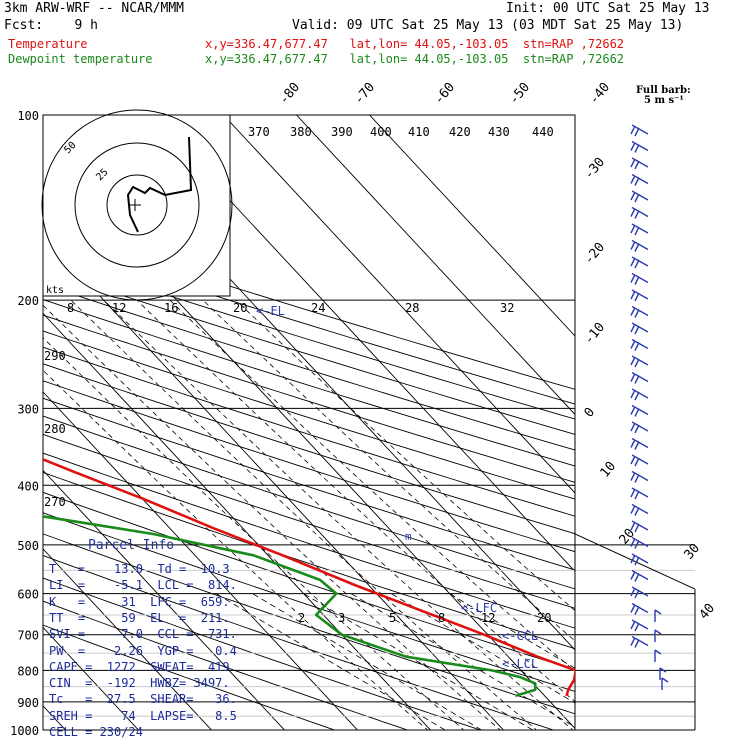  Describe the element at coordinates (342, 132) in the screenshot. I see `theta-label: 390` at that location.